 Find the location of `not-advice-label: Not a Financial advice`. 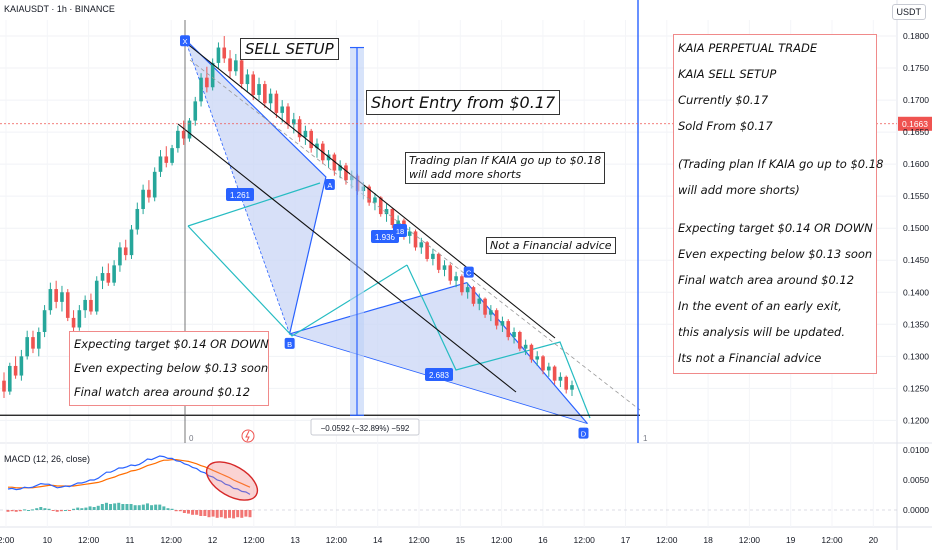

not-advice-label: Not a Financial advice is located at coordinates (551, 245).